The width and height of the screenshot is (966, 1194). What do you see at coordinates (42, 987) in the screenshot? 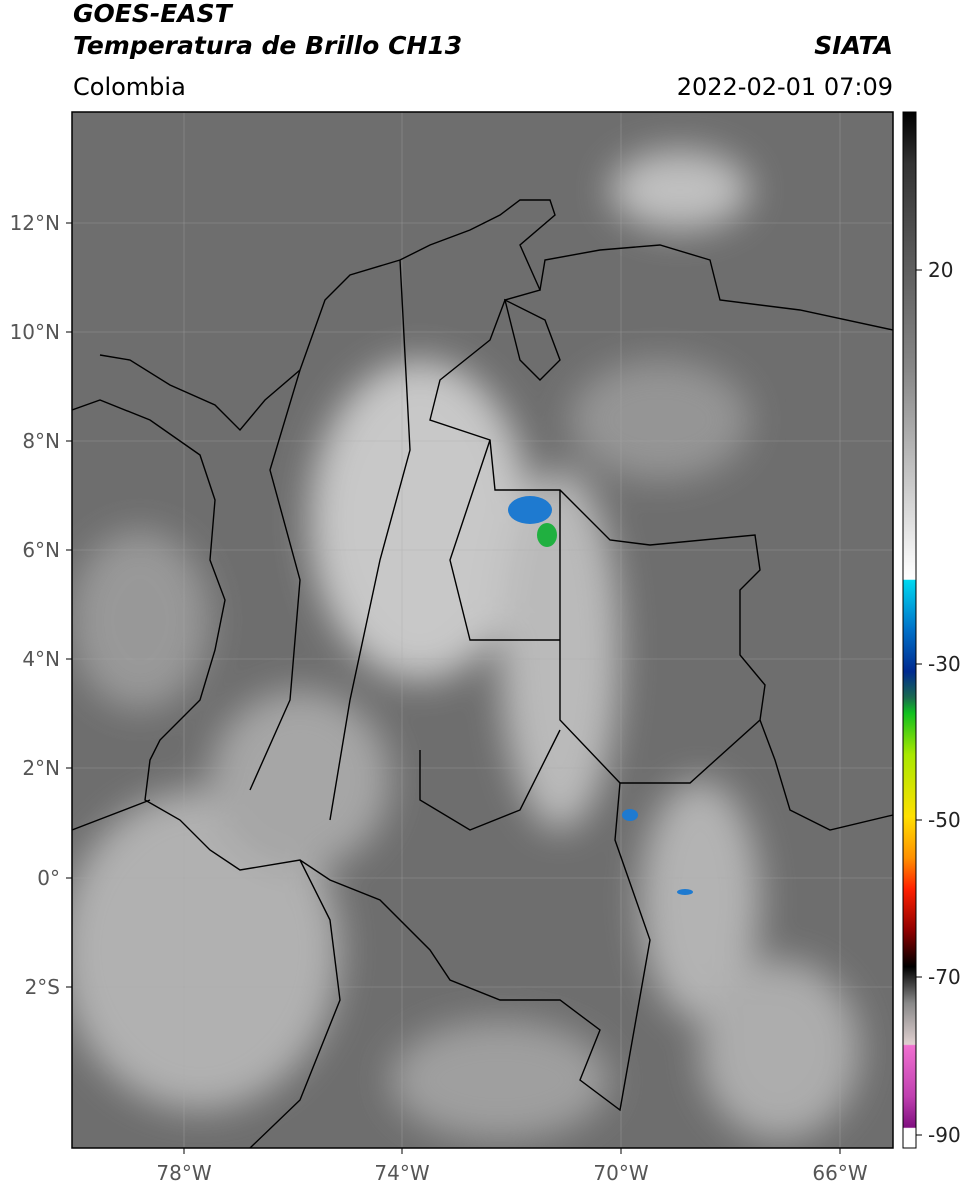
I see `lat-tick-label: 2°S` at bounding box center [42, 987].